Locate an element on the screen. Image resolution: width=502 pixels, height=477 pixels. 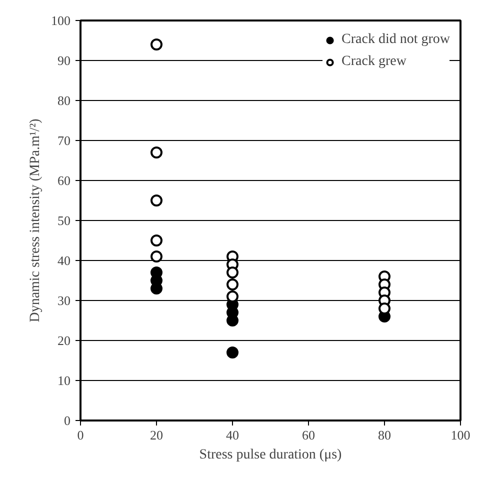
y-axis-title: Dynamic stress intensity (MPa.m¹/²) is located at coordinates (35, 220).